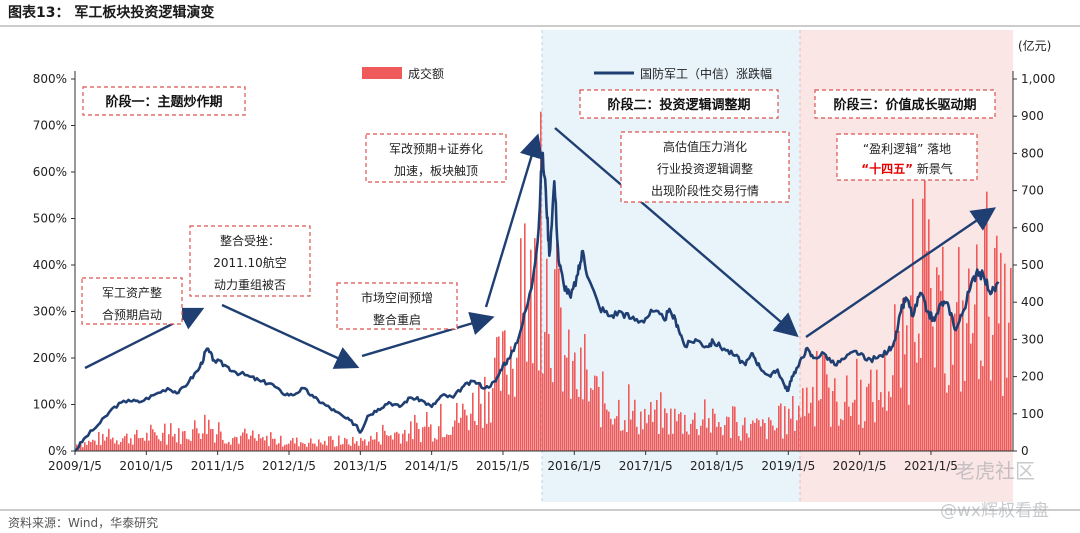  I want to click on y-right-tick-label: 1,000, so click(1038, 79).